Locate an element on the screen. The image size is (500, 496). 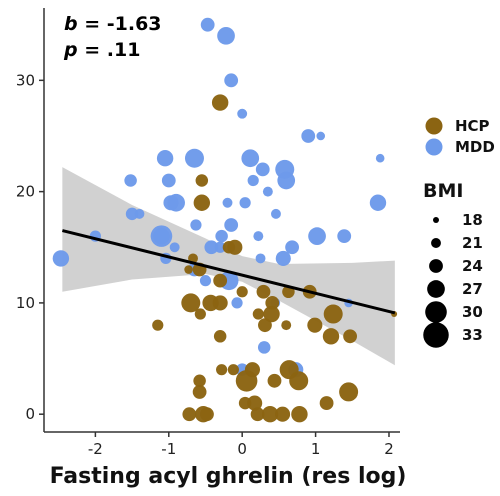
legend-size-label: 30 is located at coordinates (472, 312).